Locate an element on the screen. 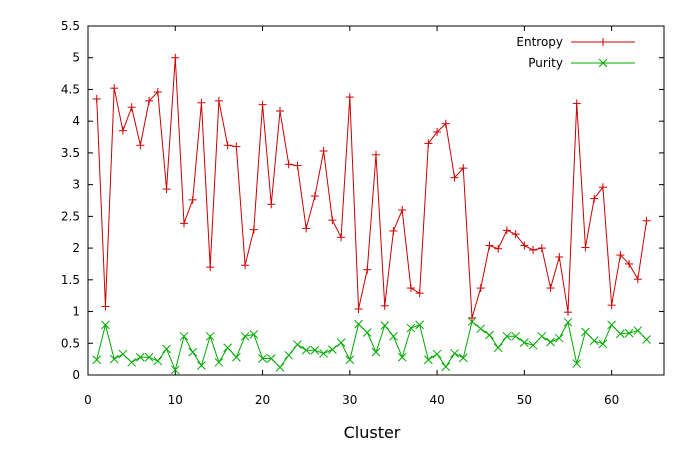 This screenshot has width=700, height=454. y-tick-label: 1.5 is located at coordinates (70, 280).